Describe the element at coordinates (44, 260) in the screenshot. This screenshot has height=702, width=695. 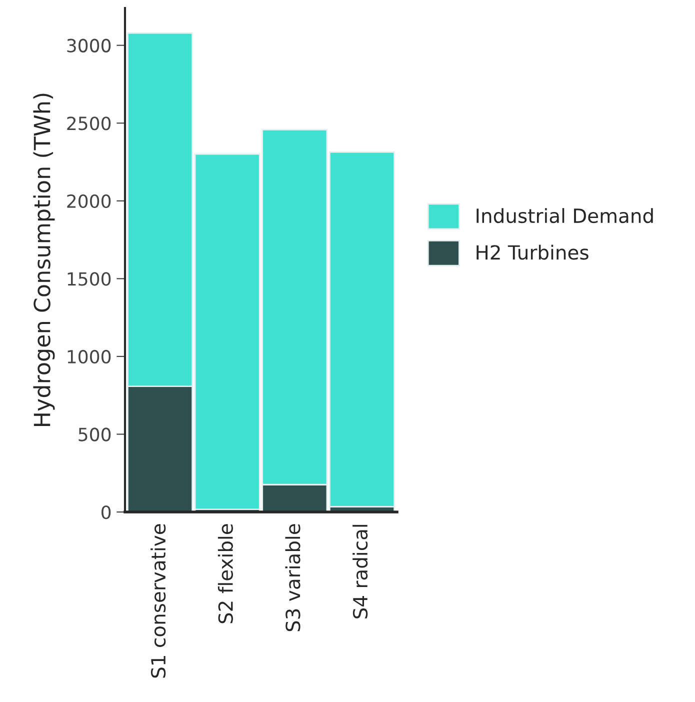
I see `y-axis-title: Hydrogen Consumption (TWh)` at that location.